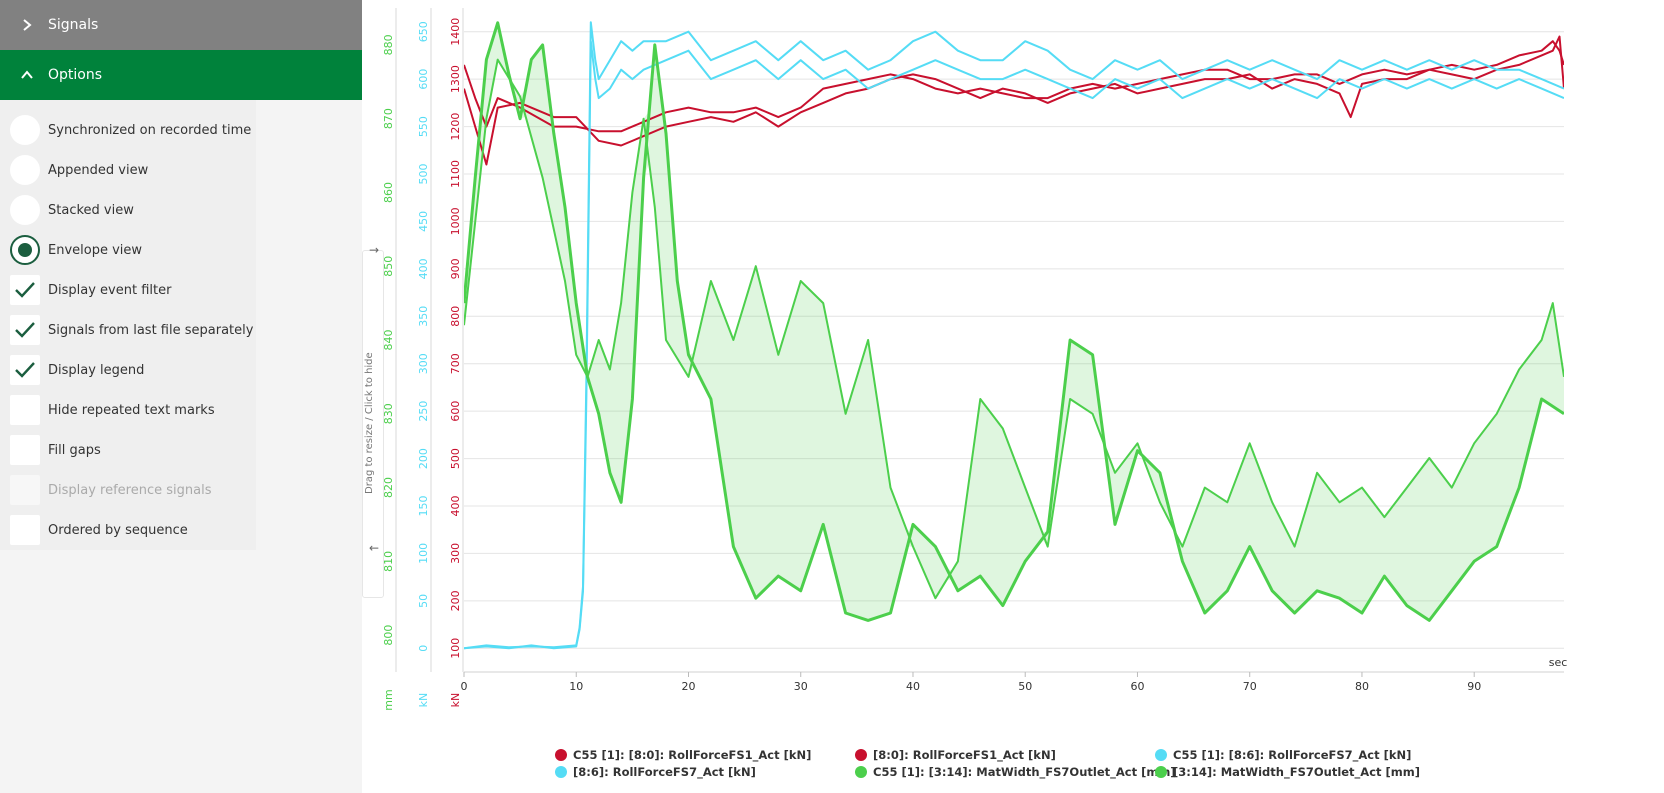  What do you see at coordinates (389, 118) in the screenshot?
I see `y-tick-label-green: 870` at bounding box center [389, 118].